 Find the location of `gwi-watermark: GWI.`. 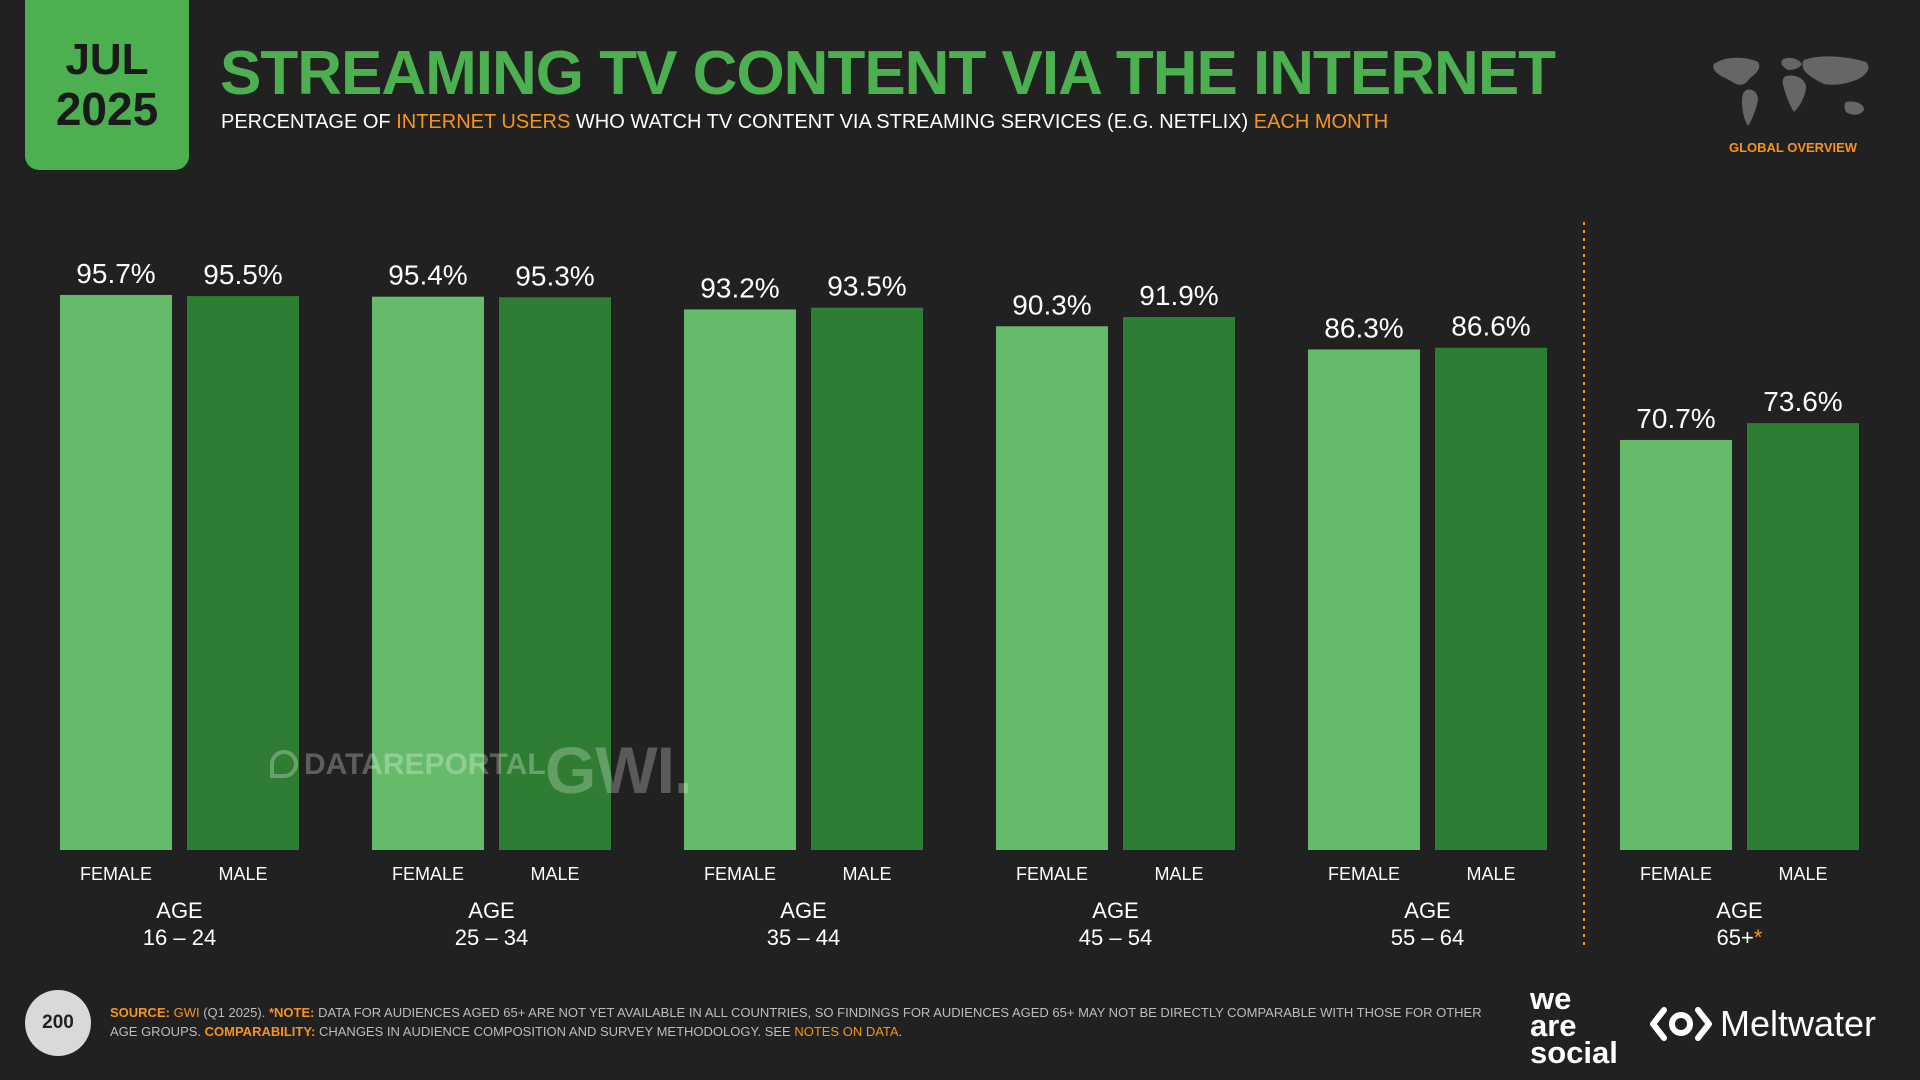

gwi-watermark: GWI. is located at coordinates (618, 770).